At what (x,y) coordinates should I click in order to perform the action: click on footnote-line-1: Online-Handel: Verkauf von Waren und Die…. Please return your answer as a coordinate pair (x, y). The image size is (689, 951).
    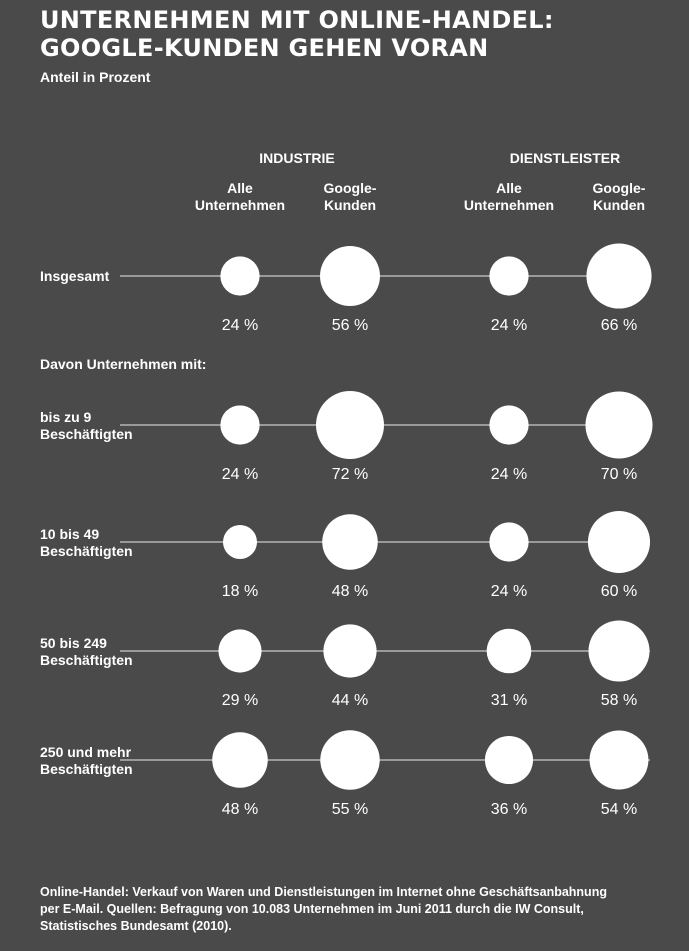
    Looking at the image, I should click on (323, 892).